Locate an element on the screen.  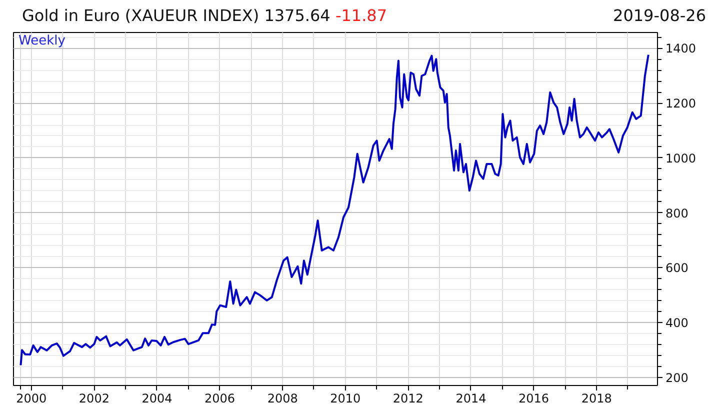
y-tick-label: 1000 is located at coordinates (681, 158).